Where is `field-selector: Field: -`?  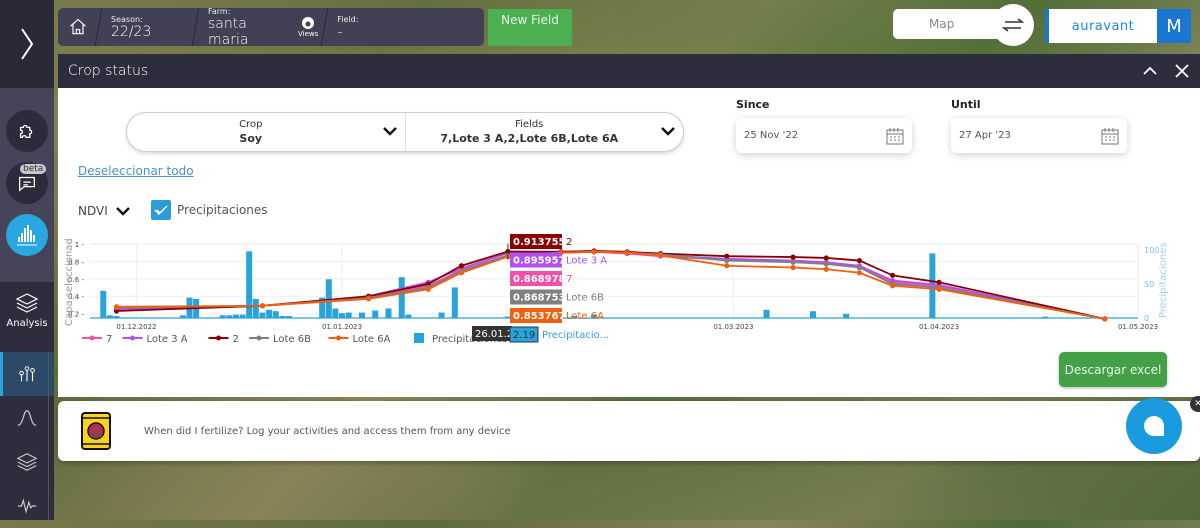 field-selector: Field: - is located at coordinates (404, 27).